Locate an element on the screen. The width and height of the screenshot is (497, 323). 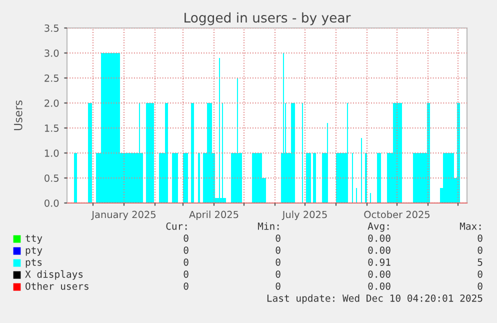
legend-label: pts is located at coordinates (34, 263).